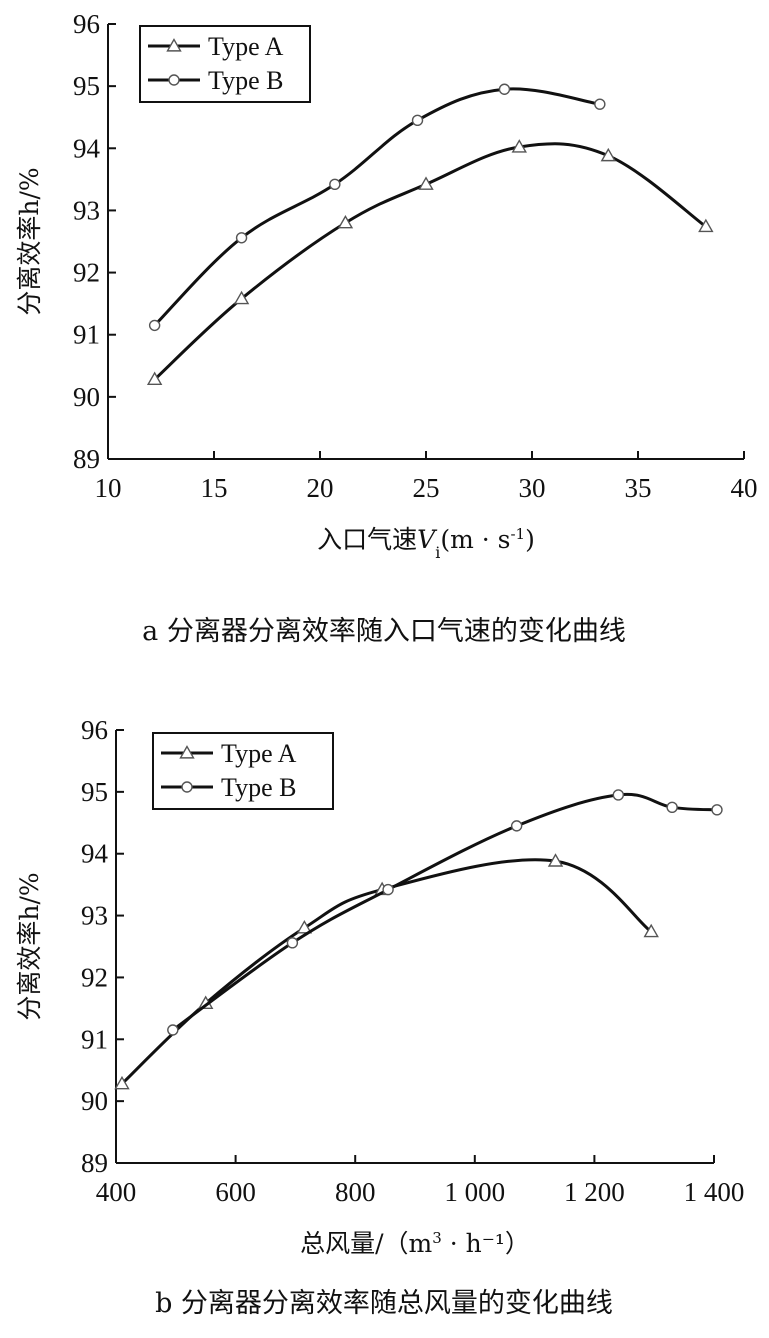 Image resolution: width=769 pixels, height=1338 pixels. What do you see at coordinates (421, 1243) in the screenshot?
I see `x-axis-label-xlabel-unit: m` at bounding box center [421, 1243].